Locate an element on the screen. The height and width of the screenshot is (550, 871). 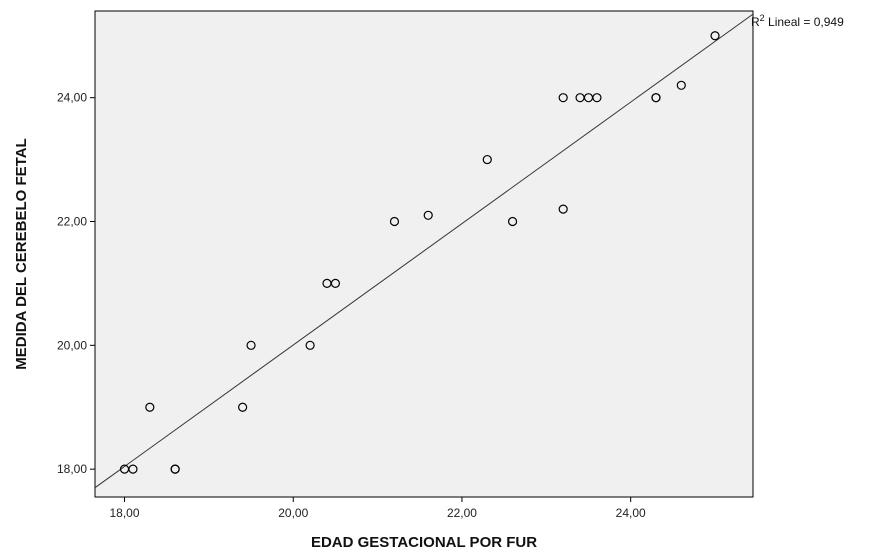
y-tick-label: 20,00 is located at coordinates (72, 345).